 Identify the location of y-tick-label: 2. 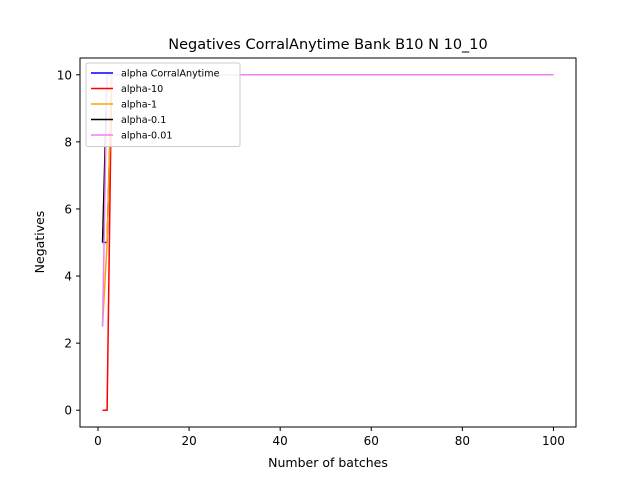
(68, 344).